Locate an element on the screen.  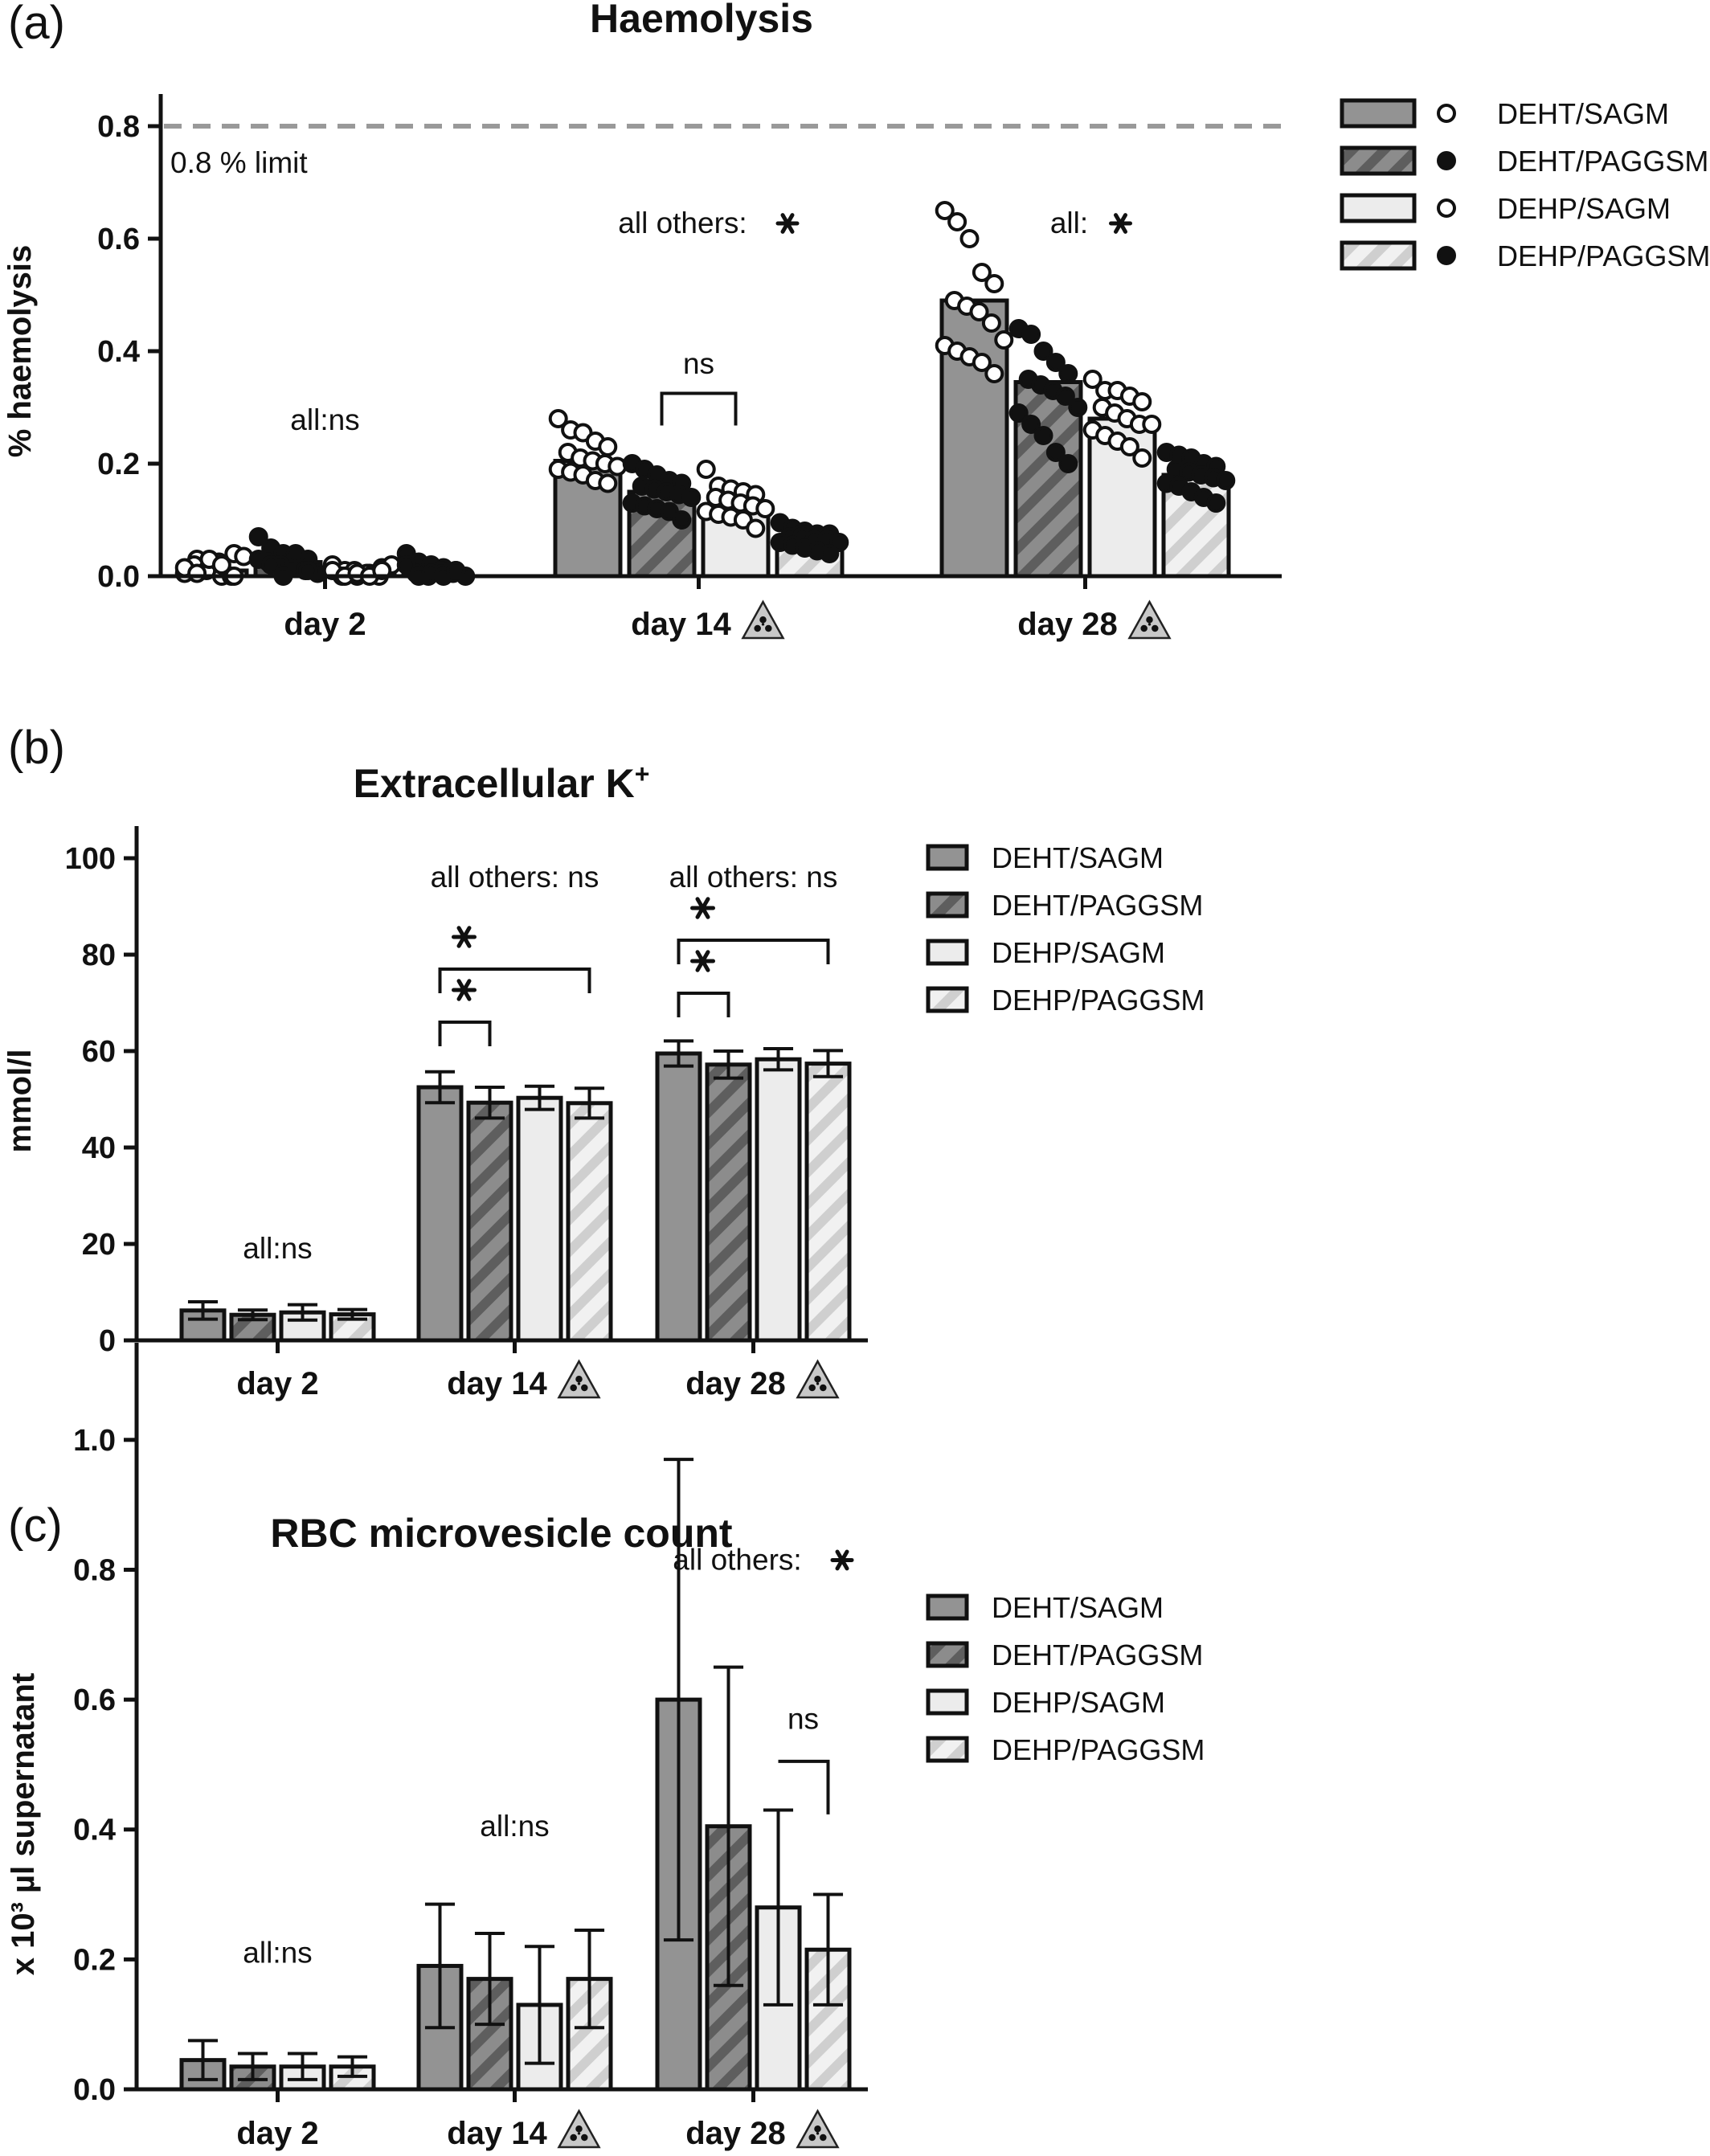
annotation: ns is located at coordinates (804, 1718).